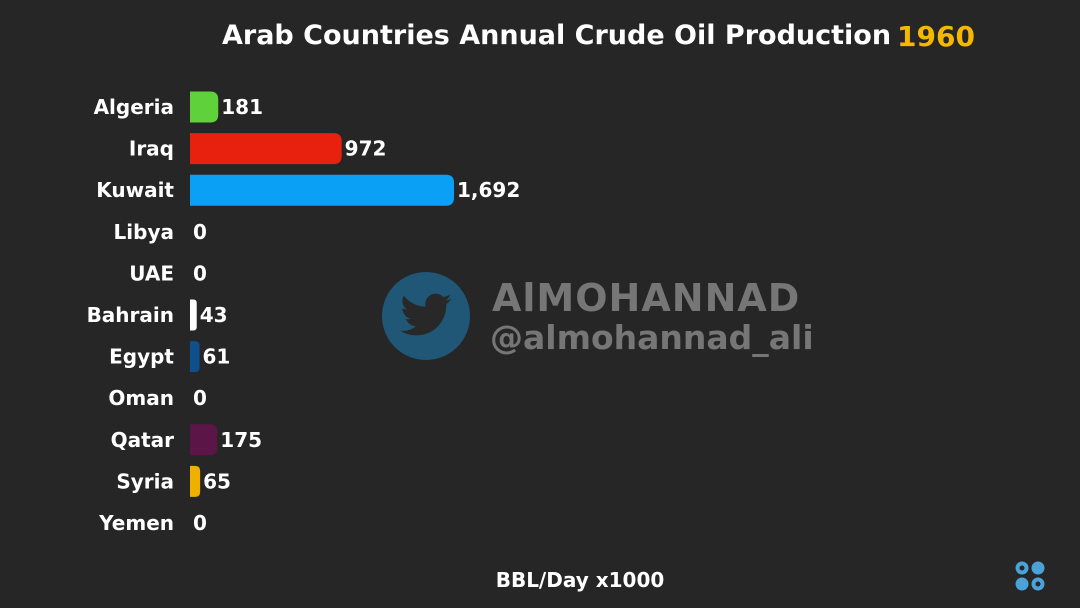  Describe the element at coordinates (217, 481) in the screenshot. I see `value-label: 65` at that location.